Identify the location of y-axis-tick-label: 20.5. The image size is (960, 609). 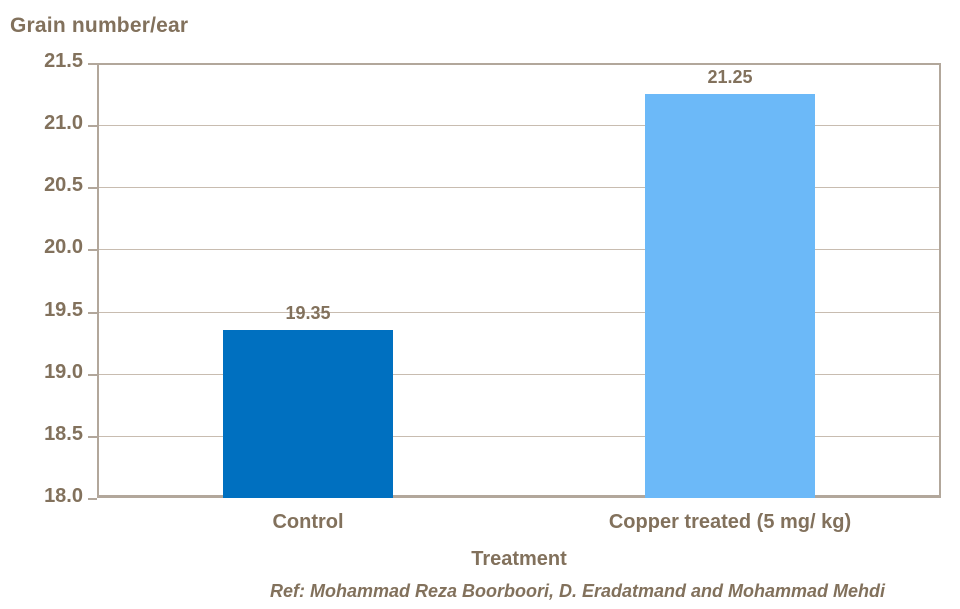
(63, 185).